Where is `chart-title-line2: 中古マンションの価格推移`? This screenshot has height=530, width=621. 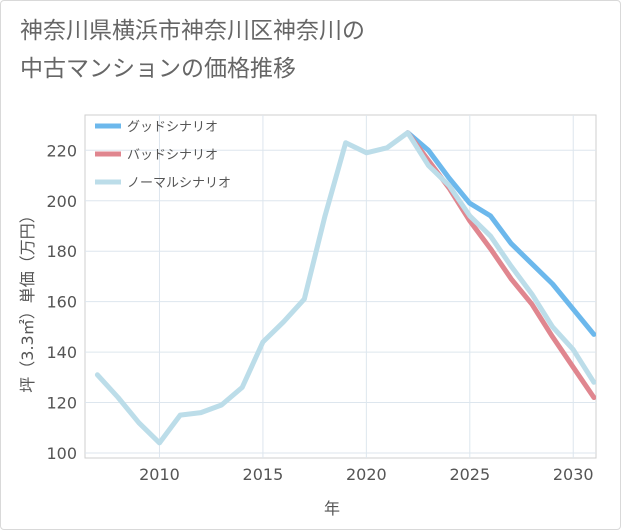
chart-title-line2: 中古マンションの価格推移 is located at coordinates (158, 69).